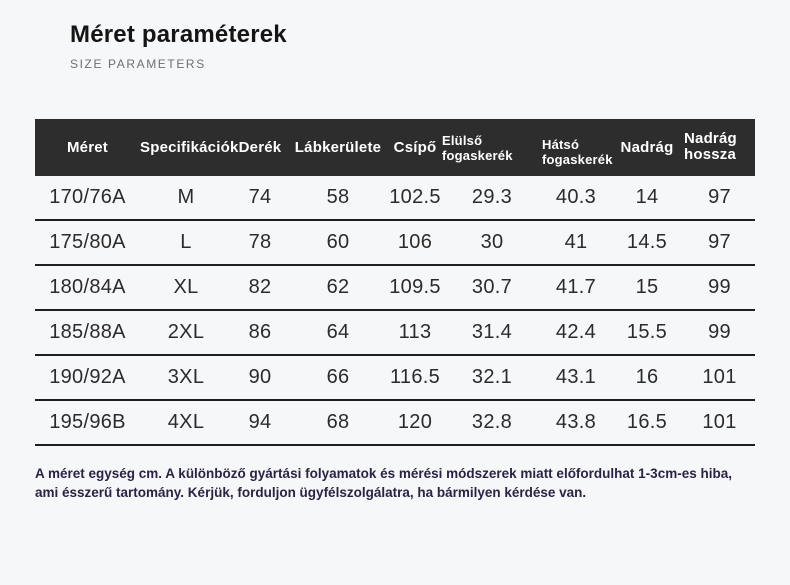 The image size is (790, 585). What do you see at coordinates (186, 197) in the screenshot?
I see `table-cell: M` at bounding box center [186, 197].